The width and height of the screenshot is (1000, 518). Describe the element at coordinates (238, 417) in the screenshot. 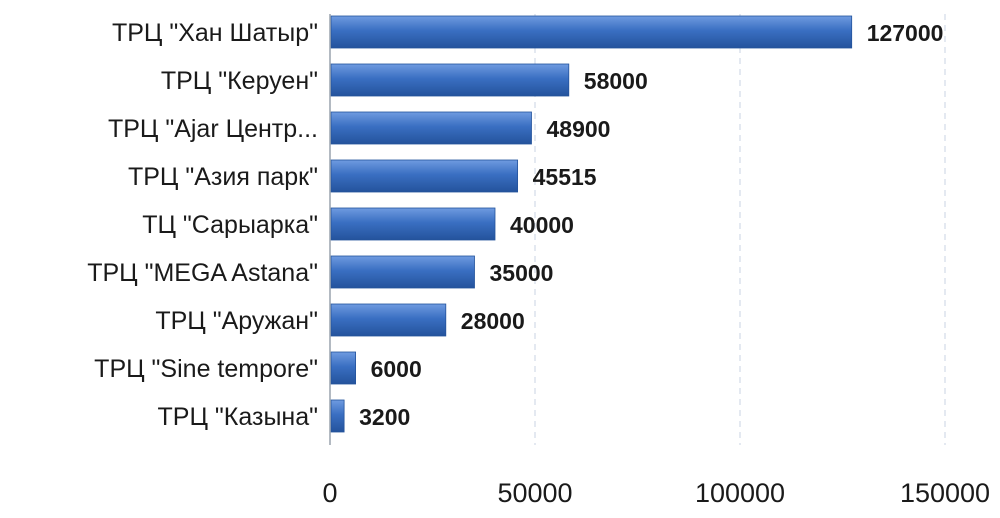

I see `category-label: ТРЦ "Казына"` at that location.